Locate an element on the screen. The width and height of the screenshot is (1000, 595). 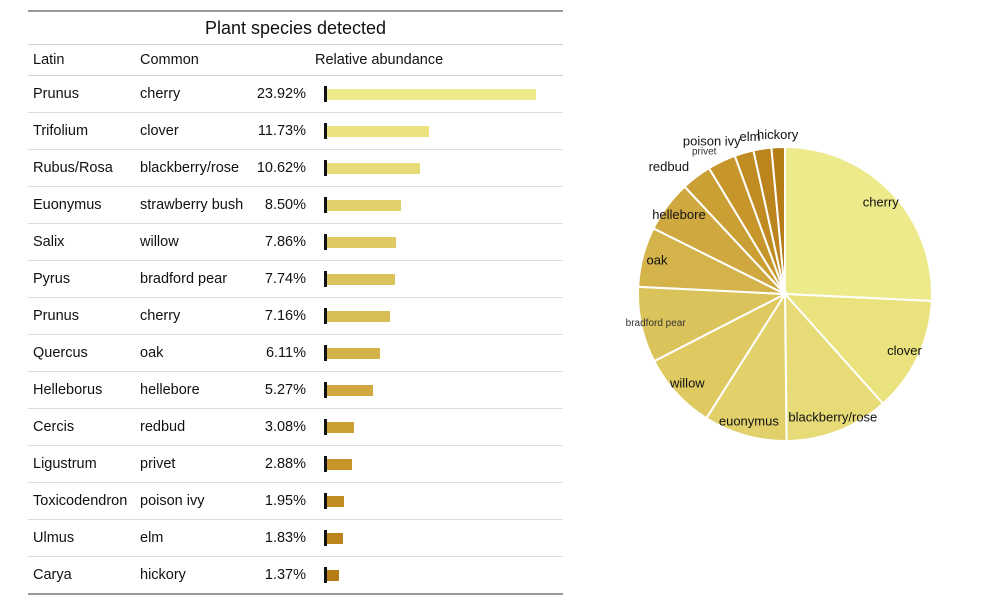
table-row: Salix willow 7.86% is located at coordinates (295, 242).